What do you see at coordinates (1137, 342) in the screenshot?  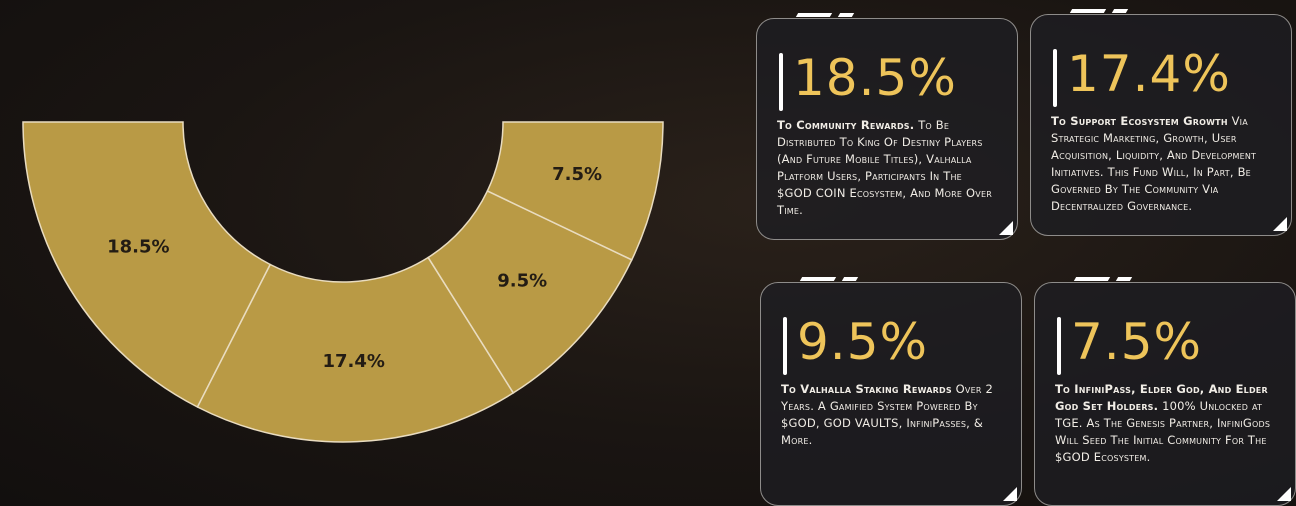 I see `card-percent: 7.5%` at bounding box center [1137, 342].